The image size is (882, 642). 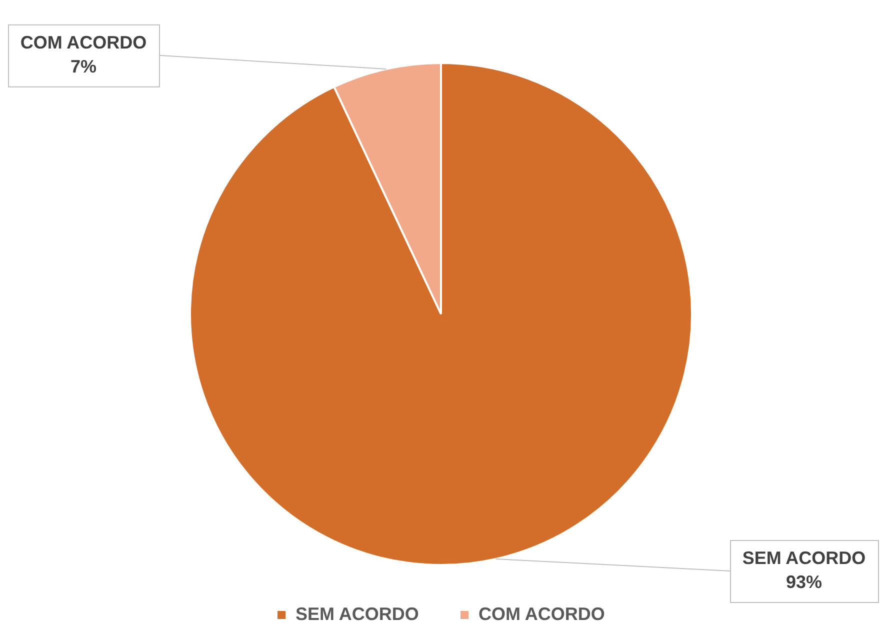 I want to click on slice-label: SEM ACORDO, so click(x=804, y=558).